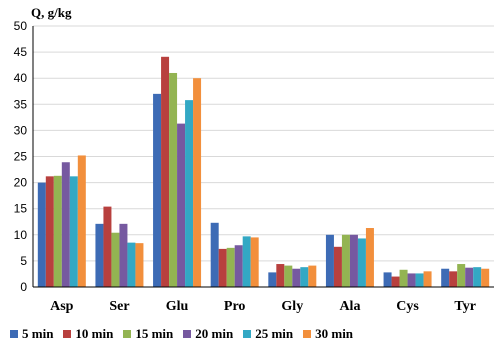  I want to click on x-tick-label-tyr: Tyr, so click(465, 306).